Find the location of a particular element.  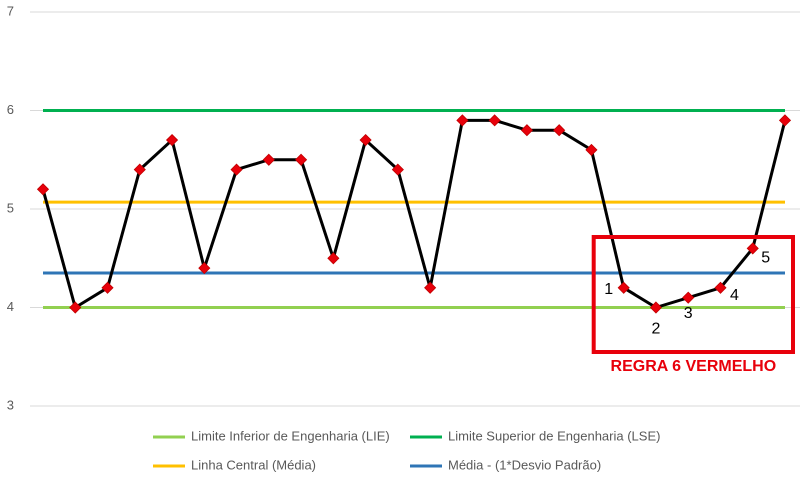

y-tick-label: 7 is located at coordinates (10, 10).